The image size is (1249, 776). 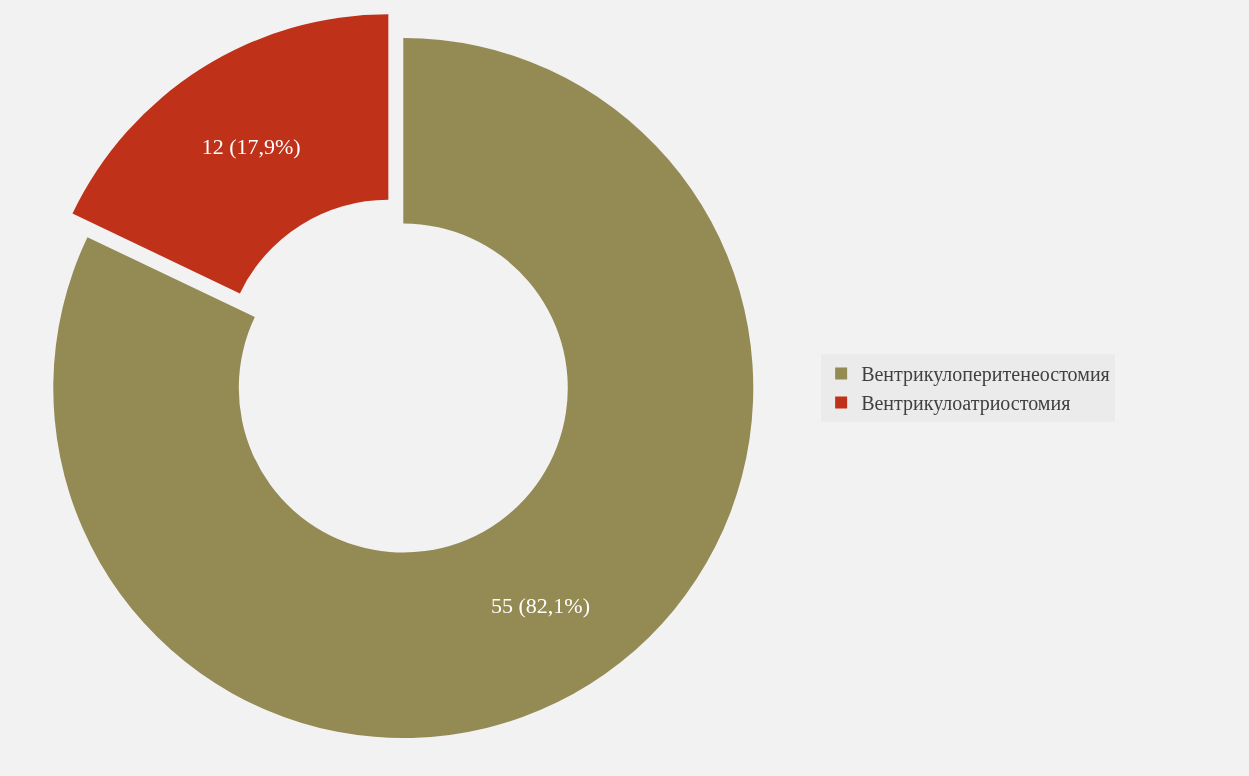 What do you see at coordinates (251, 147) in the screenshot?
I see `data-label: 12 (17,9%)` at bounding box center [251, 147].